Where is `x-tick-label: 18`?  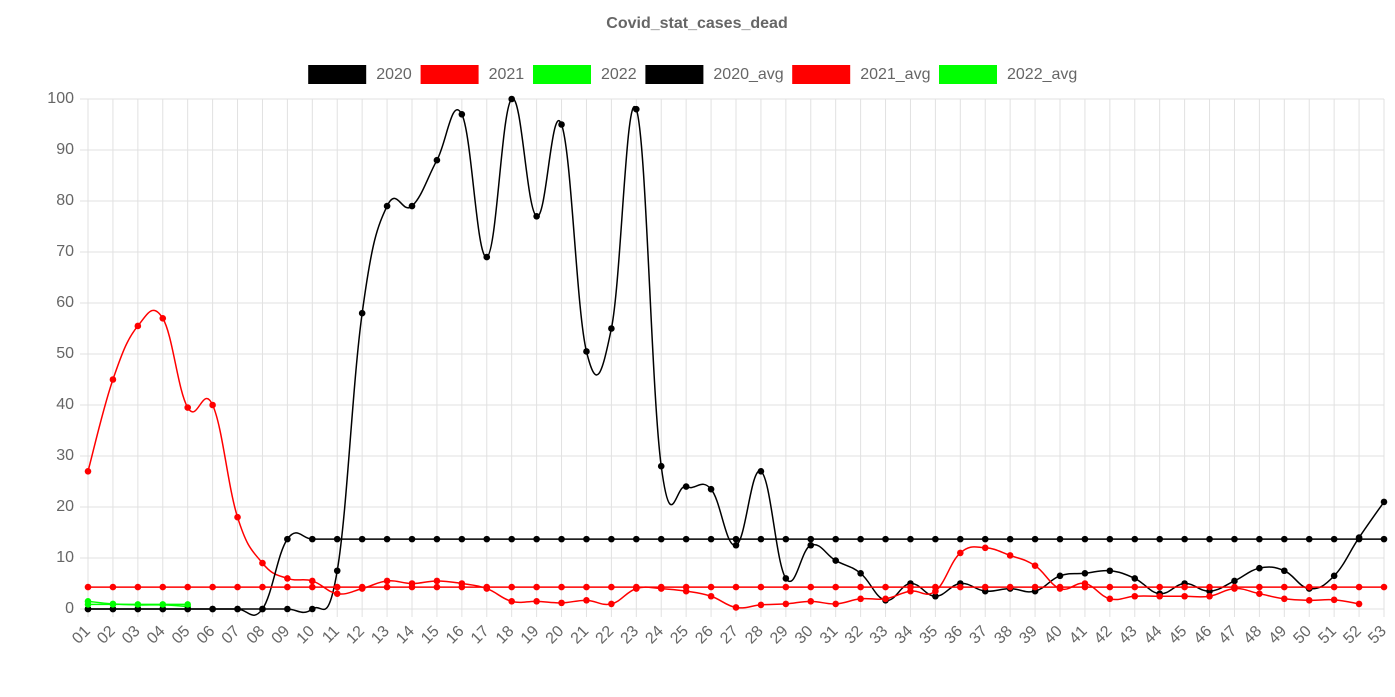
x-tick-label: 18 is located at coordinates (505, 635).